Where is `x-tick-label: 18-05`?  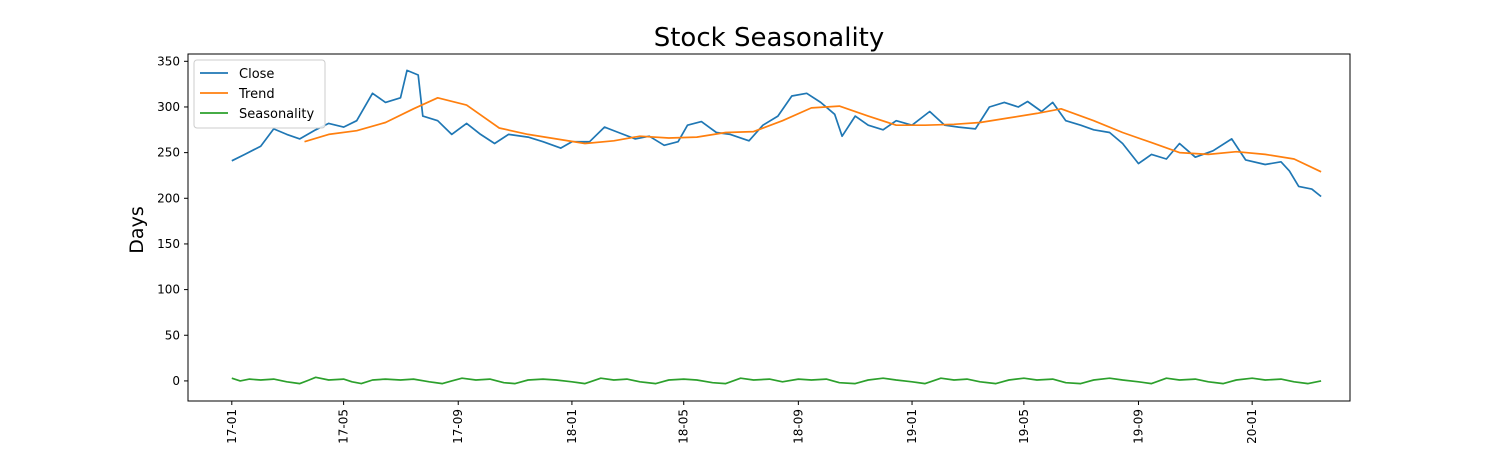 x-tick-label: 18-05 is located at coordinates (684, 426).